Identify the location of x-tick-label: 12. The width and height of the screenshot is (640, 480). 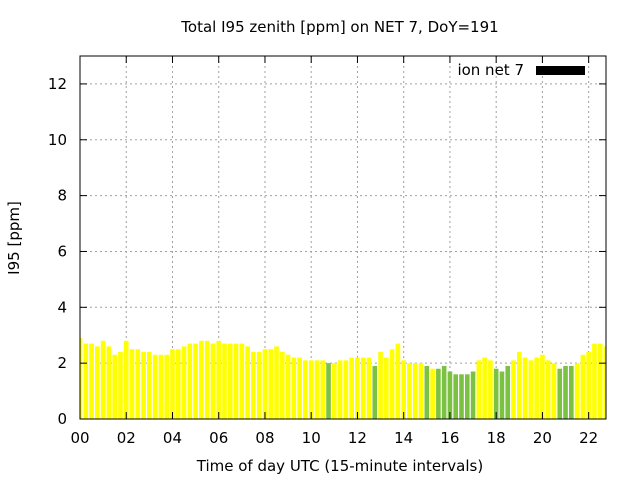
(357, 438).